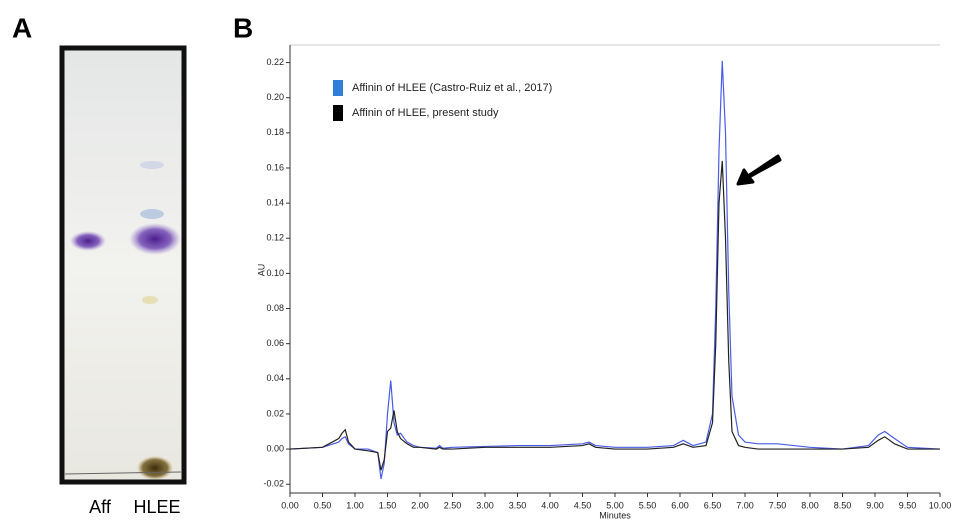 This screenshot has width=953, height=520. What do you see at coordinates (648, 505) in the screenshot?
I see `x-tick-label: 5.50` at bounding box center [648, 505].